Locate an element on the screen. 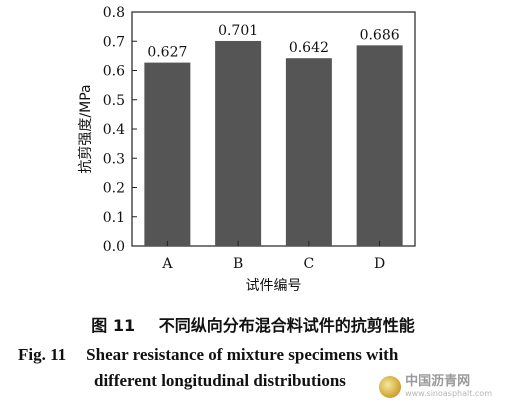 The width and height of the screenshot is (506, 410). x-tick-label-A: A is located at coordinates (167, 264).